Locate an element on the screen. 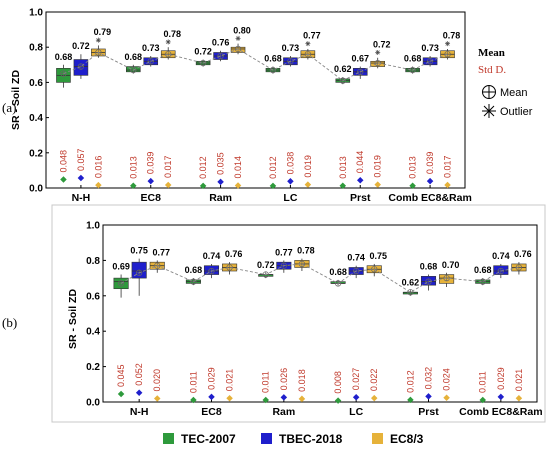  bottom-legend: TEC-2007 TBEC-2018 EC8/3 is located at coordinates (293, 439).